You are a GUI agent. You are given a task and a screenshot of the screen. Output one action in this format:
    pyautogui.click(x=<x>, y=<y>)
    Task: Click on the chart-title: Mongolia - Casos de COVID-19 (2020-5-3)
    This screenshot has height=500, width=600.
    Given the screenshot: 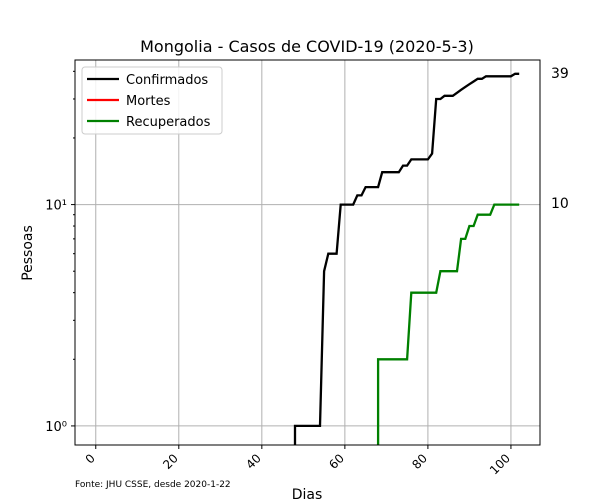 What is the action you would take?
    pyautogui.click(x=307, y=46)
    